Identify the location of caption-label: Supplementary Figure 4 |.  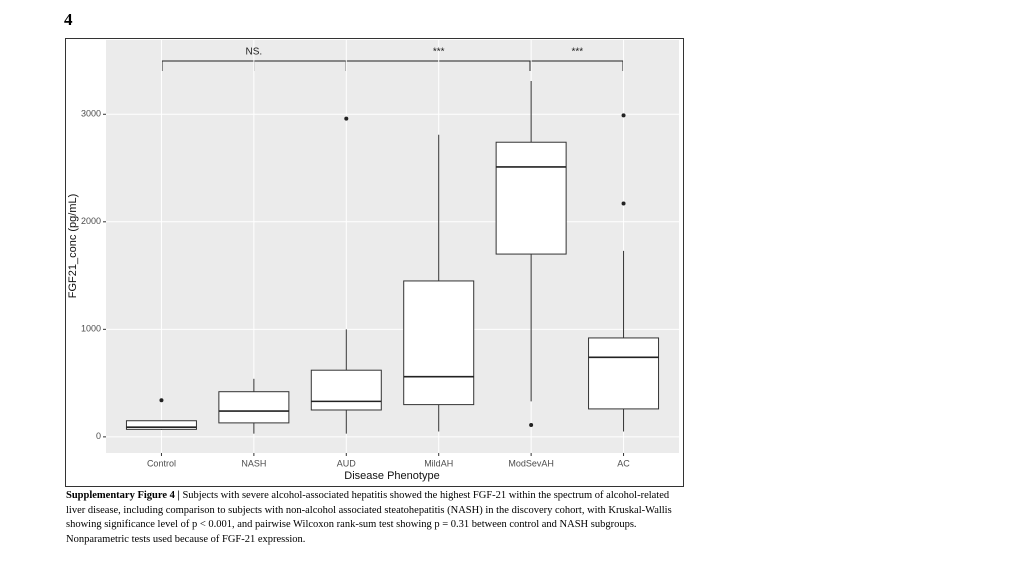
(123, 495).